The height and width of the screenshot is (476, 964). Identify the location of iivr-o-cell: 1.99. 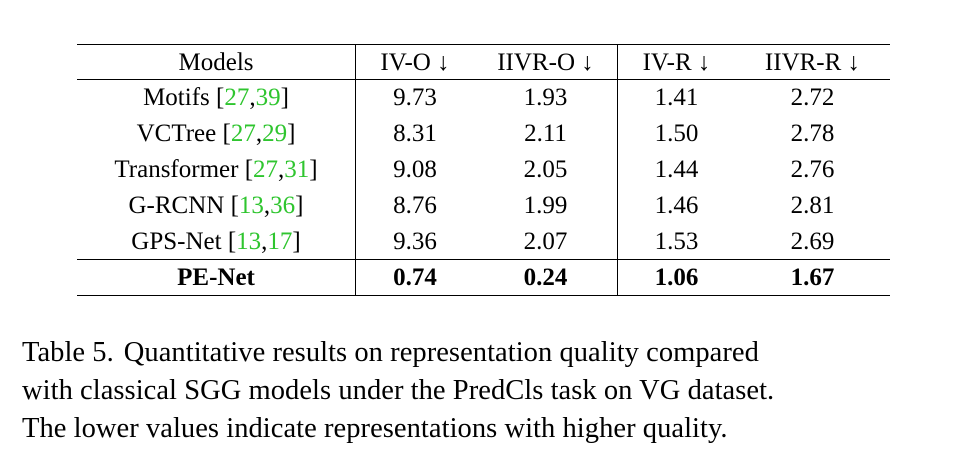
(545, 205).